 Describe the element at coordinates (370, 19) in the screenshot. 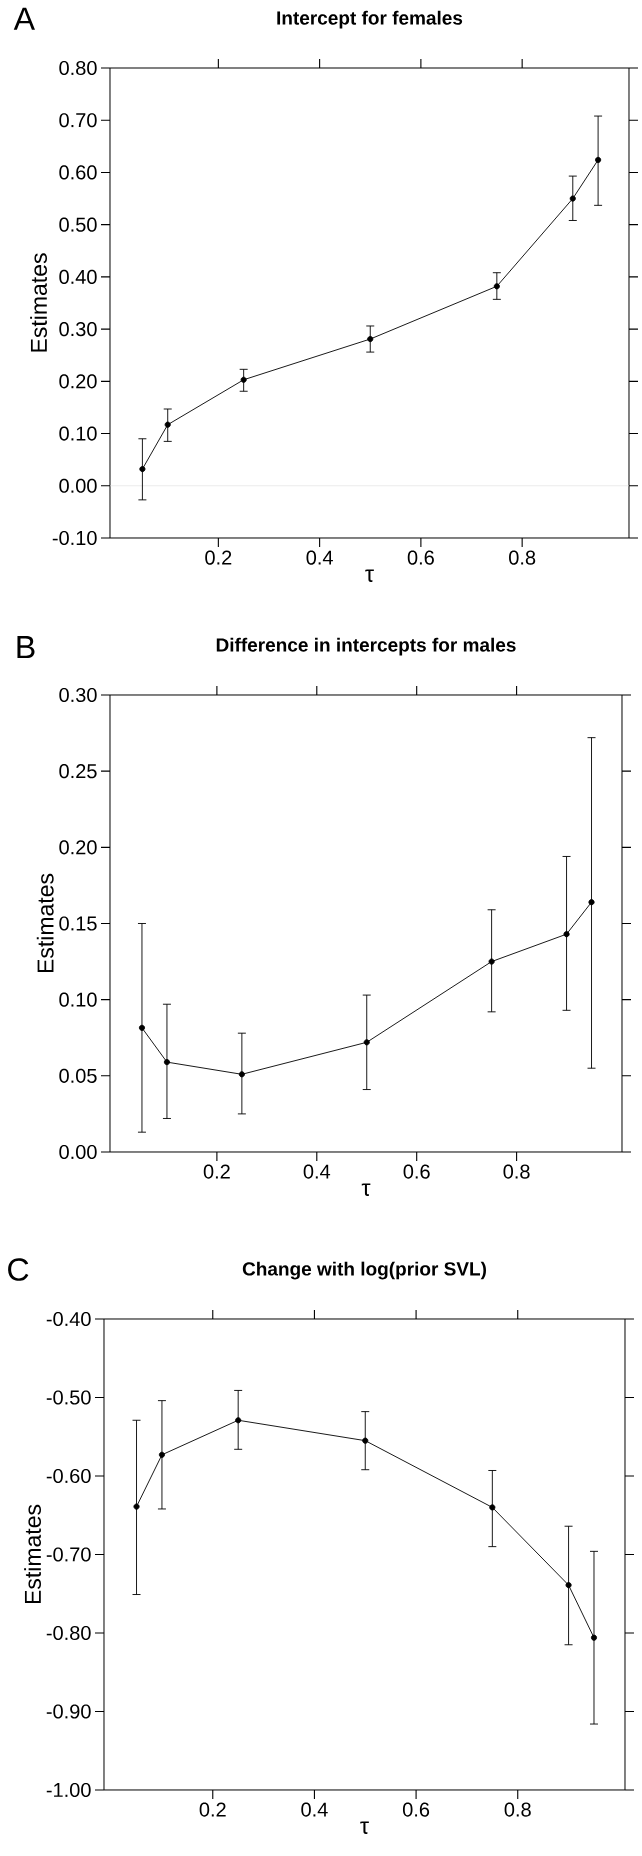

I see `chart-title: Intercept for females` at that location.